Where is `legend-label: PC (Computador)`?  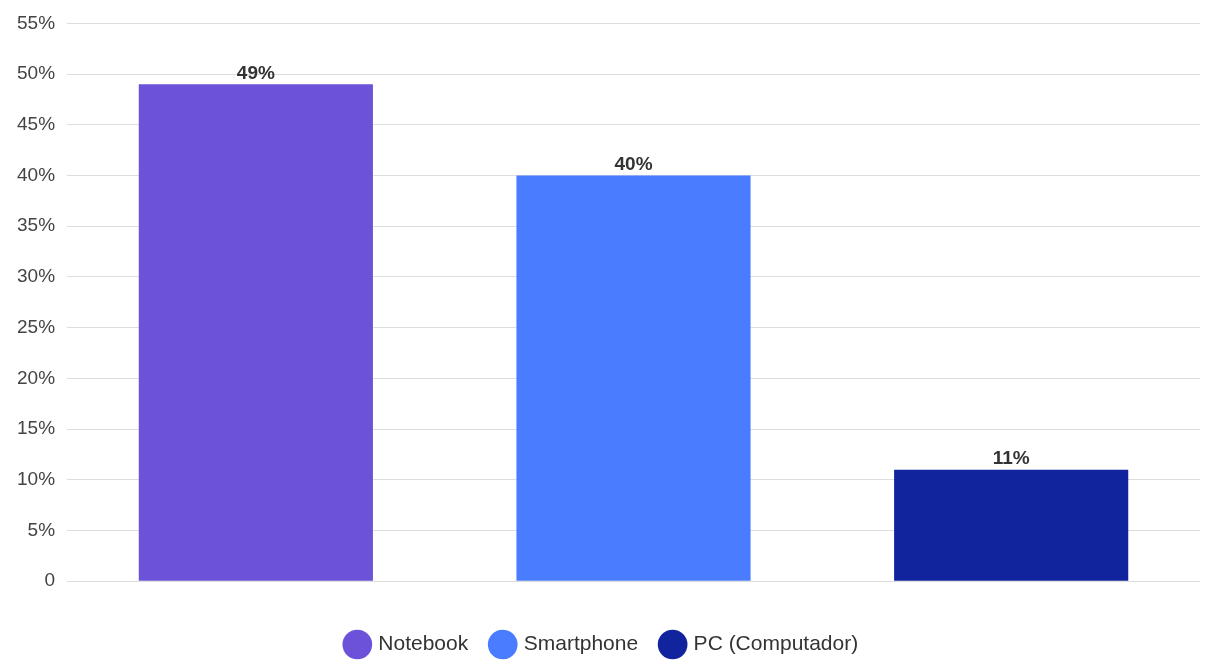
legend-label: PC (Computador) is located at coordinates (776, 643).